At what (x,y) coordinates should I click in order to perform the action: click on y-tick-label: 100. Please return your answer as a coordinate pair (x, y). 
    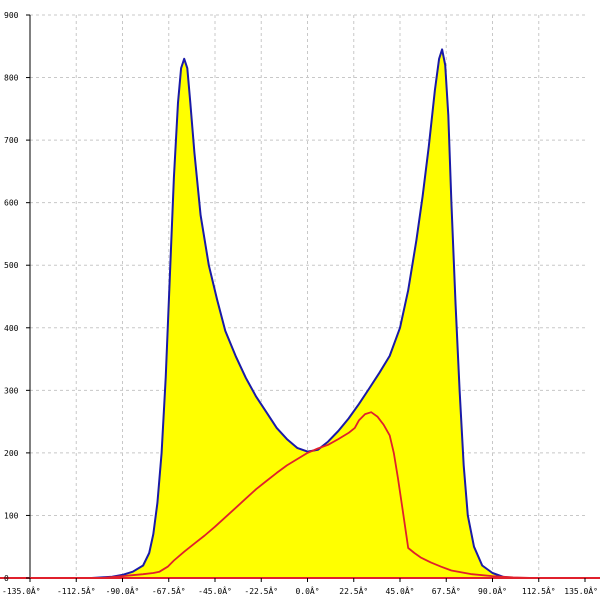
    Looking at the image, I should click on (11, 515).